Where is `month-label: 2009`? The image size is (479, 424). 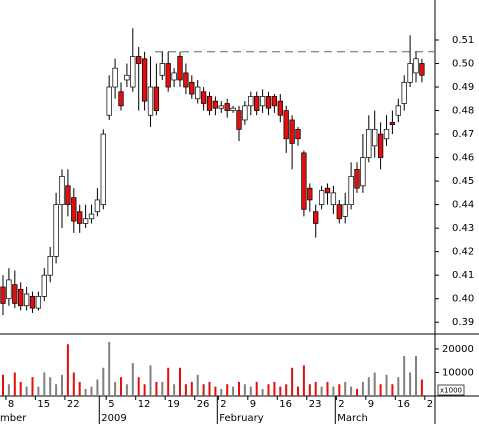
month-label: 2009 is located at coordinates (113, 418).